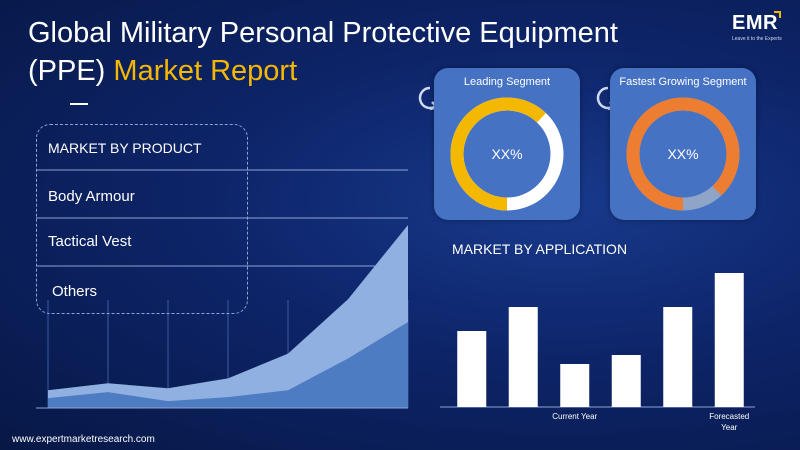  I want to click on title-underline, so click(79, 104).